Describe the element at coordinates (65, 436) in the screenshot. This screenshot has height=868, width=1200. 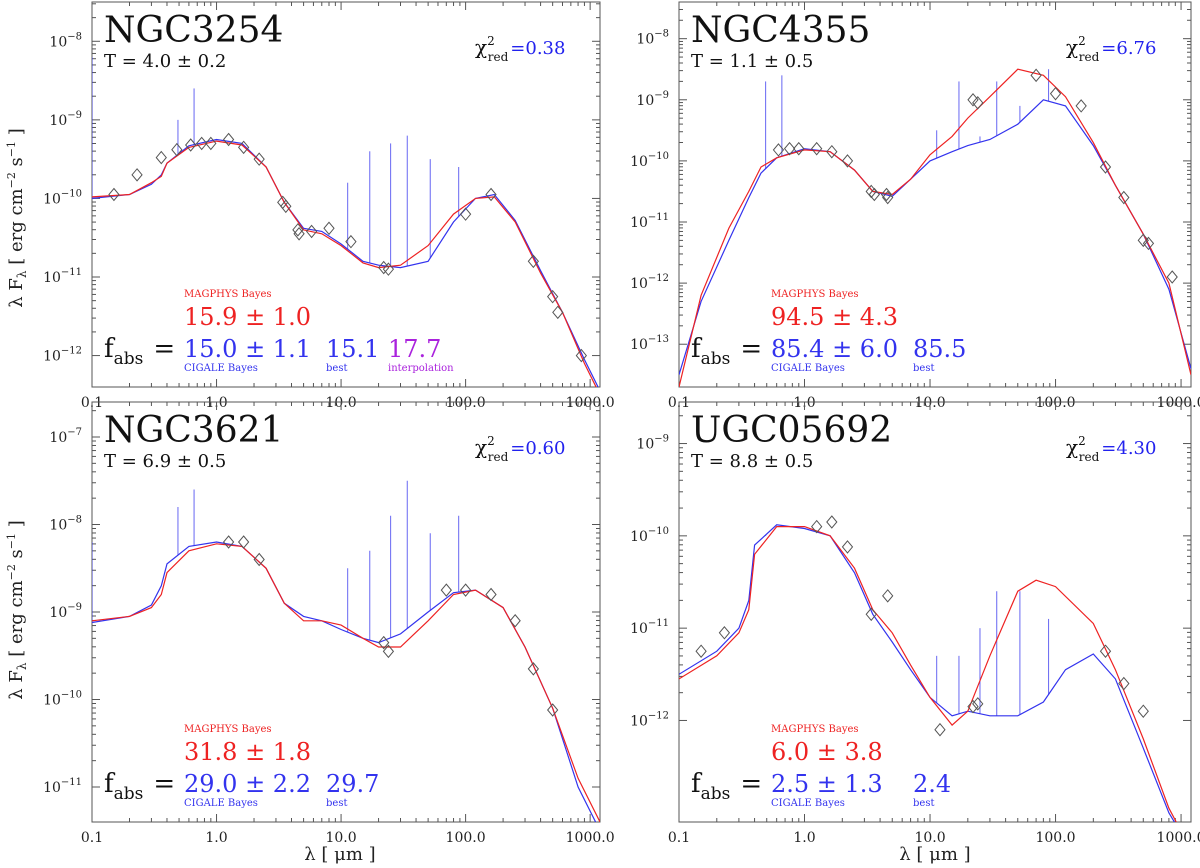
I see `y-tick-label: 10⁻⁷` at that location.